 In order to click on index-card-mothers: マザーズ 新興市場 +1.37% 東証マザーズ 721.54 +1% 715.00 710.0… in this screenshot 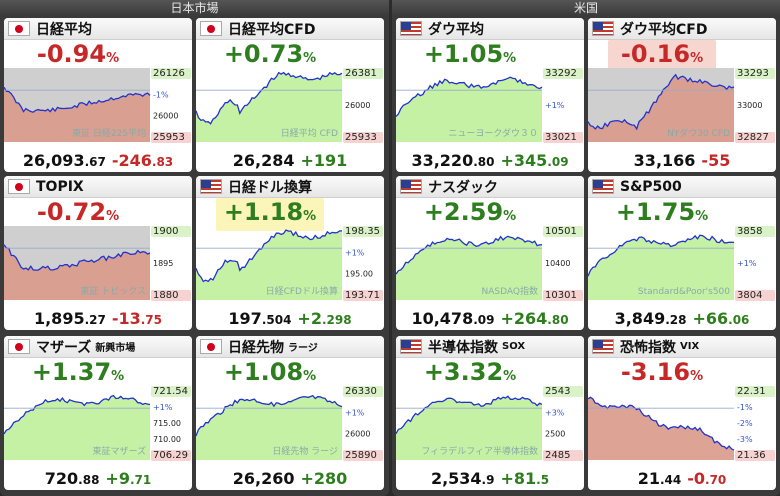, I will do `click(98, 413)`.